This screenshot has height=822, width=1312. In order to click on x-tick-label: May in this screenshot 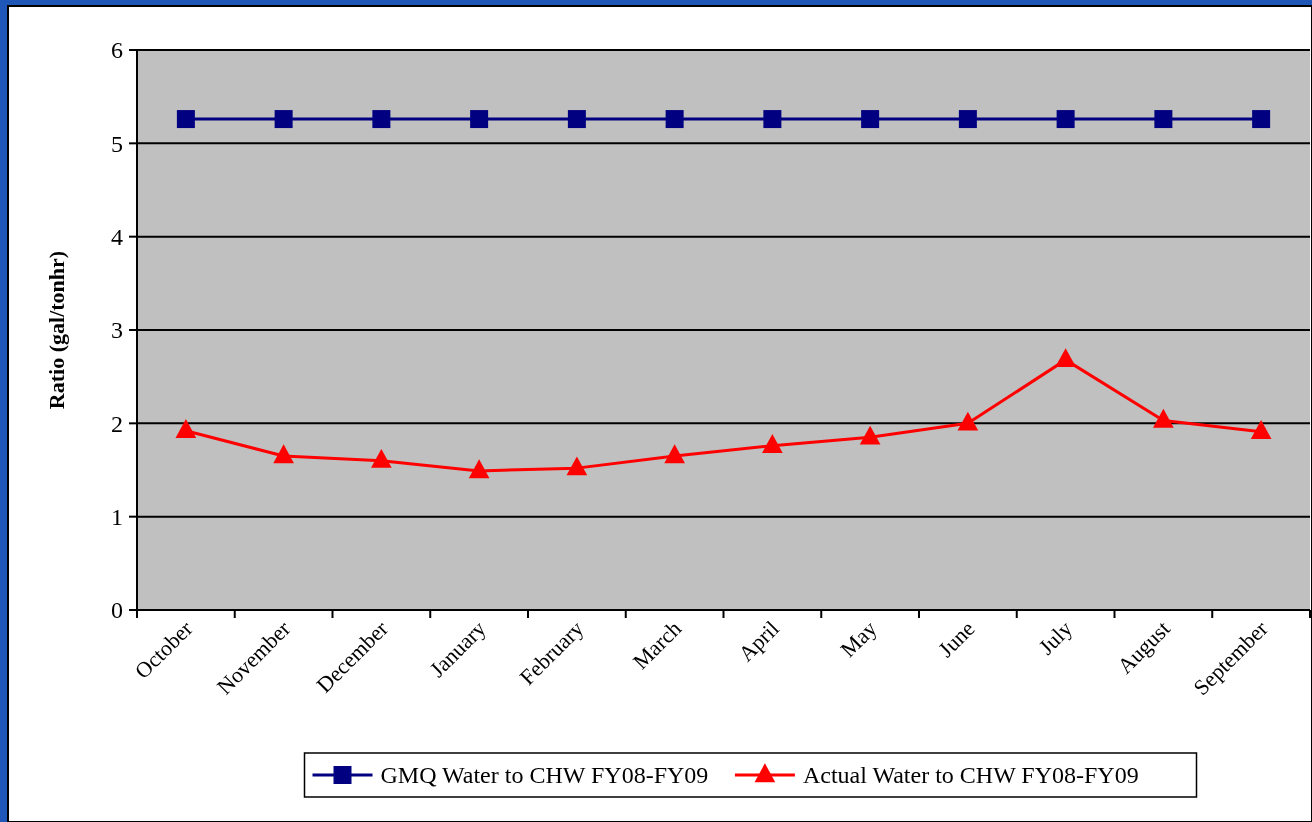, I will do `click(858, 639)`.